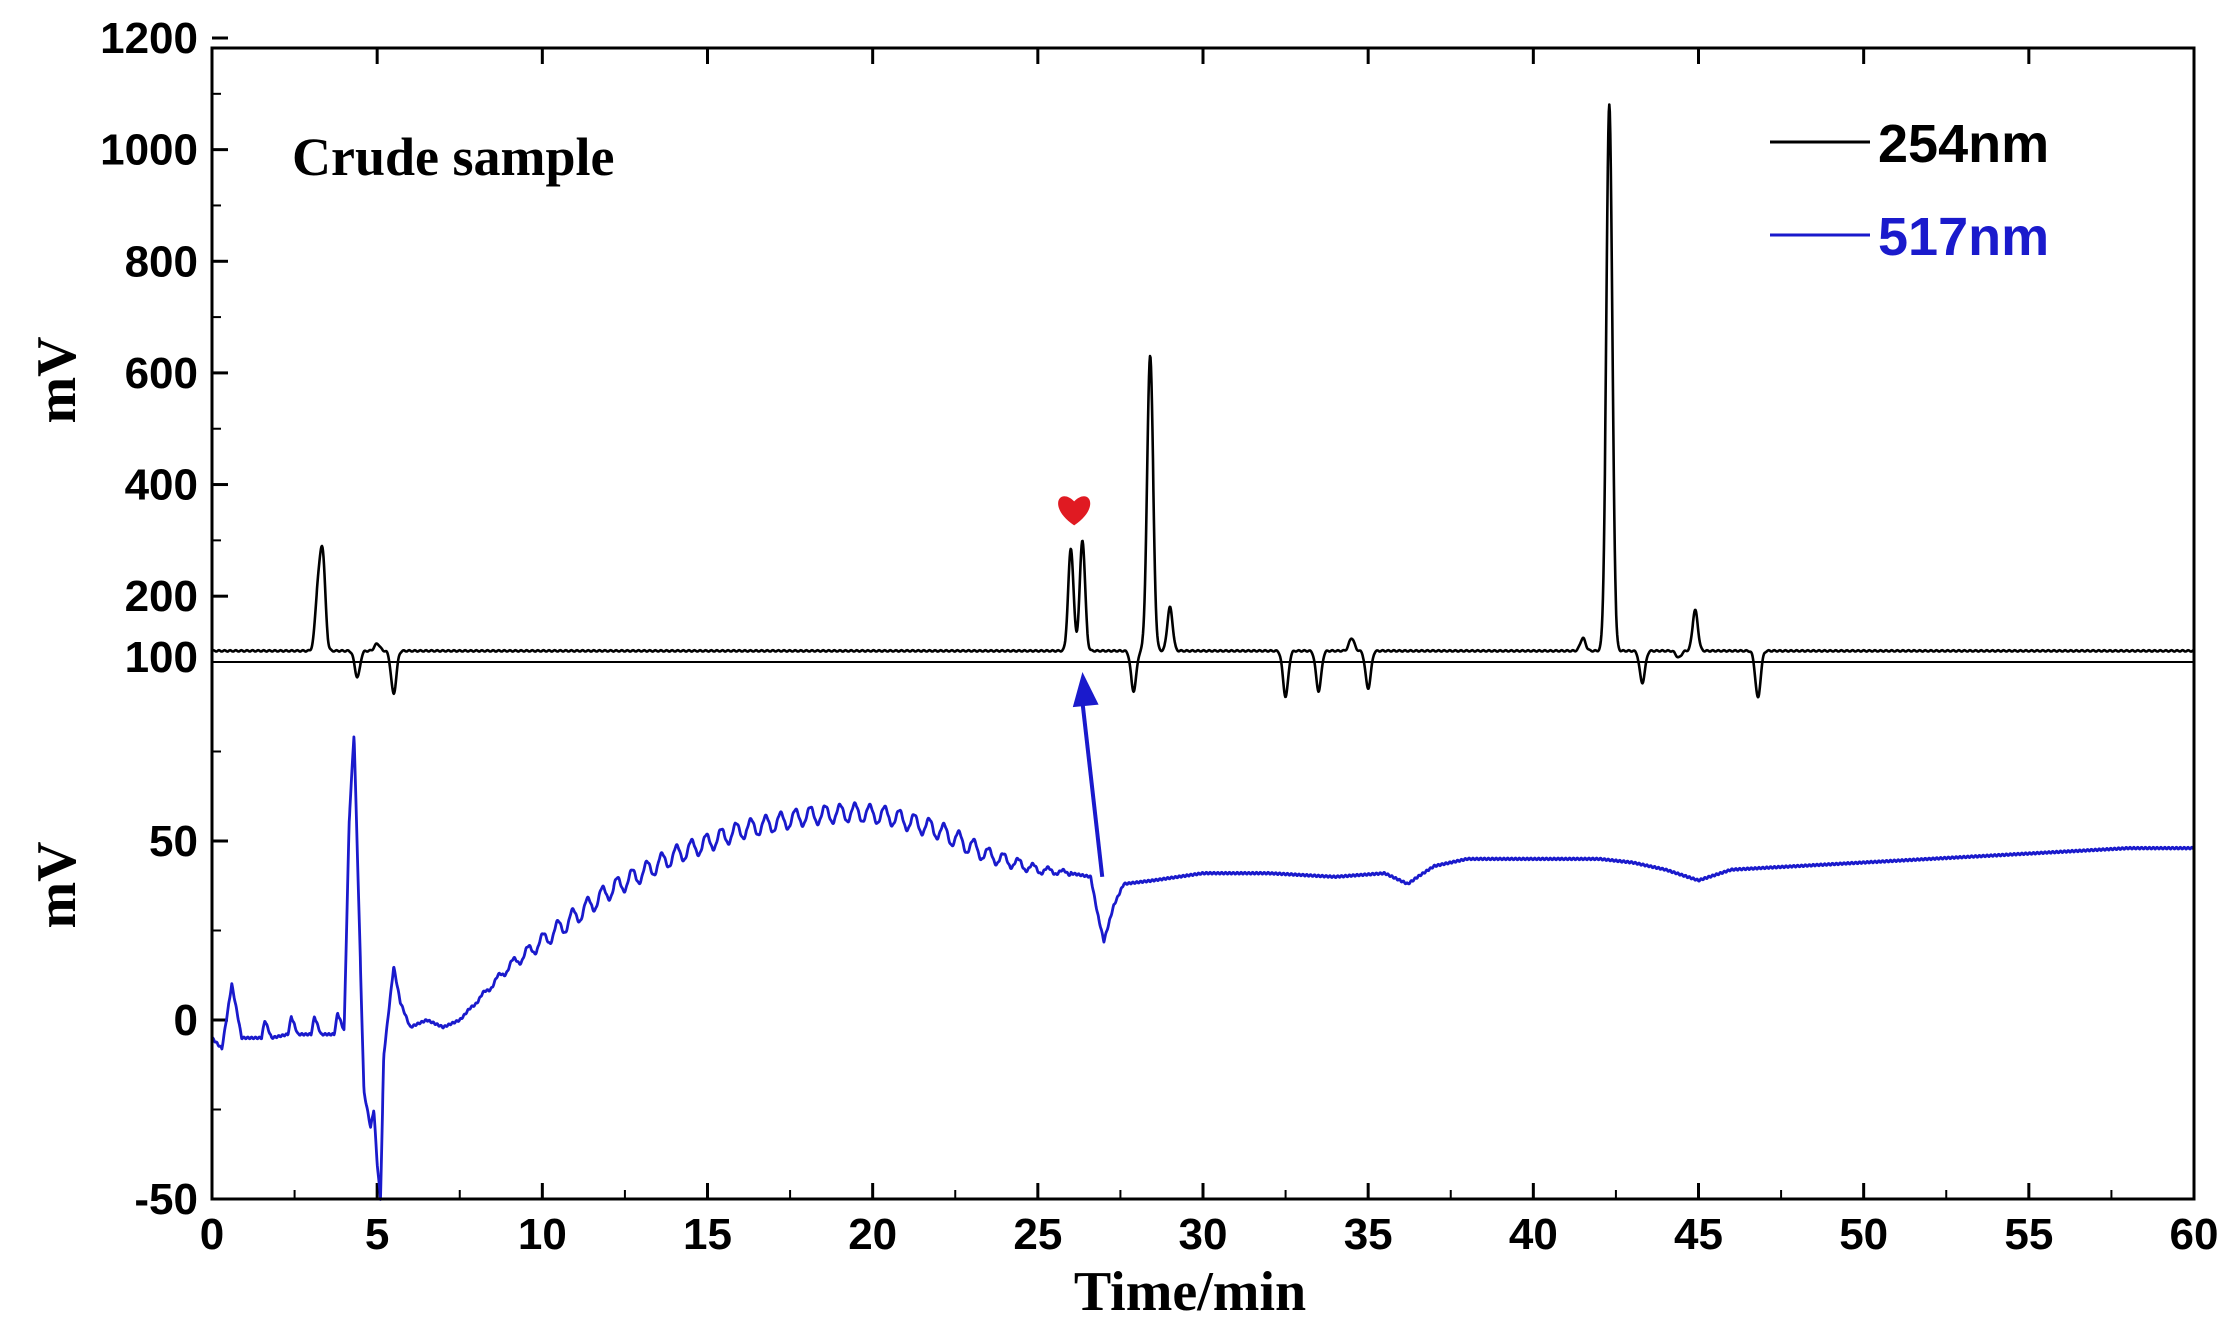 The height and width of the screenshot is (1331, 2230). I want to click on top-y-tick-label: 1200, so click(149, 38).